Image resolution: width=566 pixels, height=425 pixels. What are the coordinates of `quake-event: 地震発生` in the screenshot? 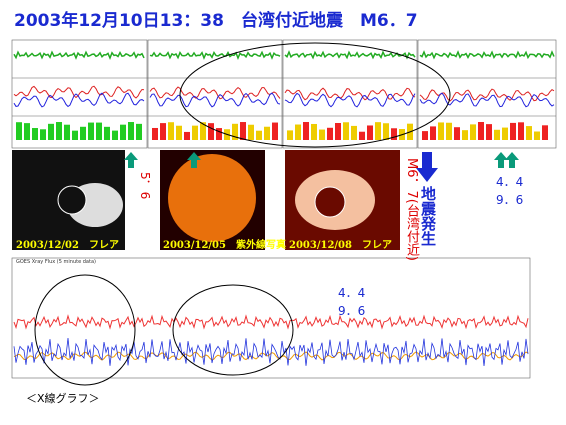 It's located at (428, 216).